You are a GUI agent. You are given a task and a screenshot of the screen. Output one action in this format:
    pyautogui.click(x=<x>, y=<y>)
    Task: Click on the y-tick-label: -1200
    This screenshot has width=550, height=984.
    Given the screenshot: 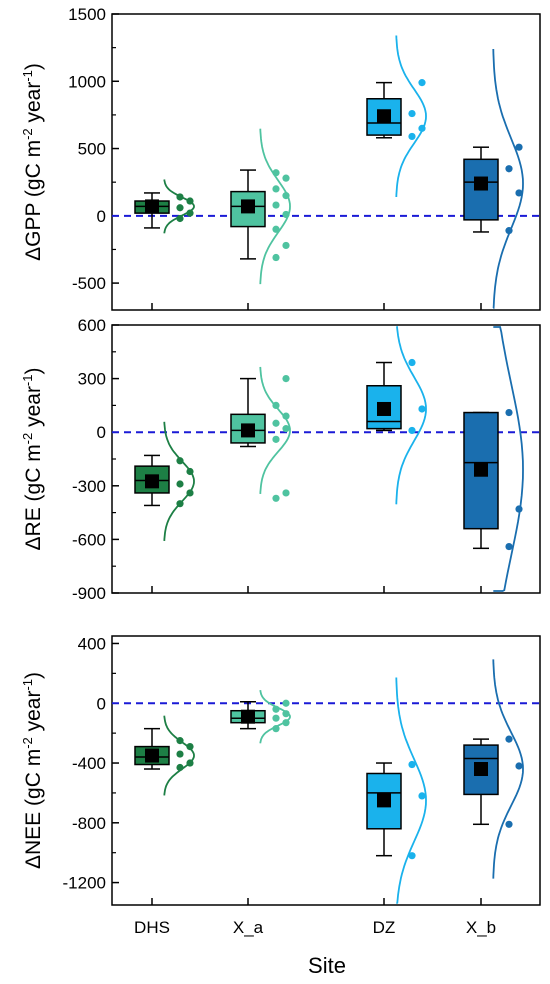 What is the action you would take?
    pyautogui.click(x=84, y=883)
    